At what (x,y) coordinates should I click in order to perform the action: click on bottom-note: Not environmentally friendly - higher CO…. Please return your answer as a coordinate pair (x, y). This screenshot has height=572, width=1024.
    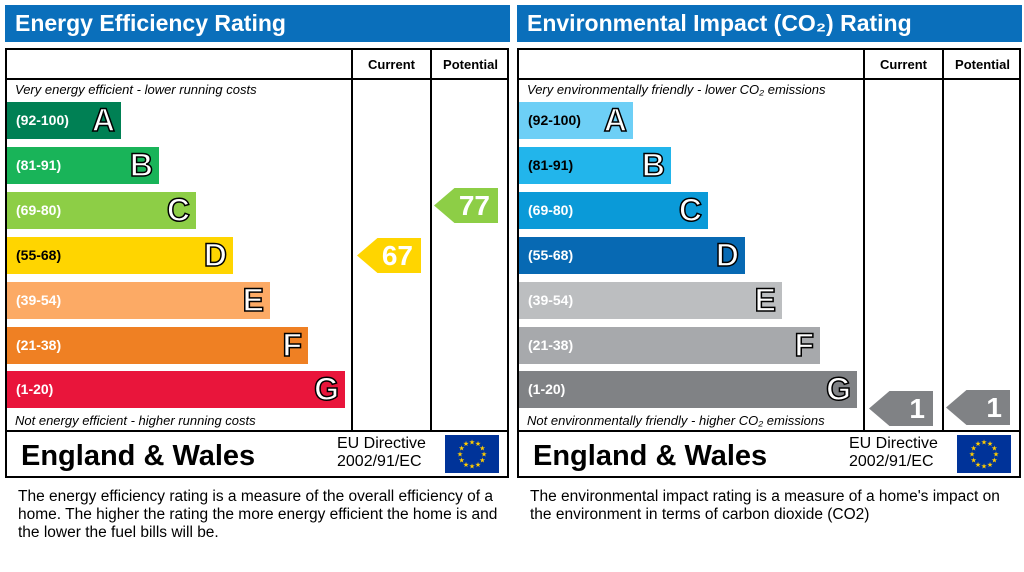
    Looking at the image, I should click on (676, 420).